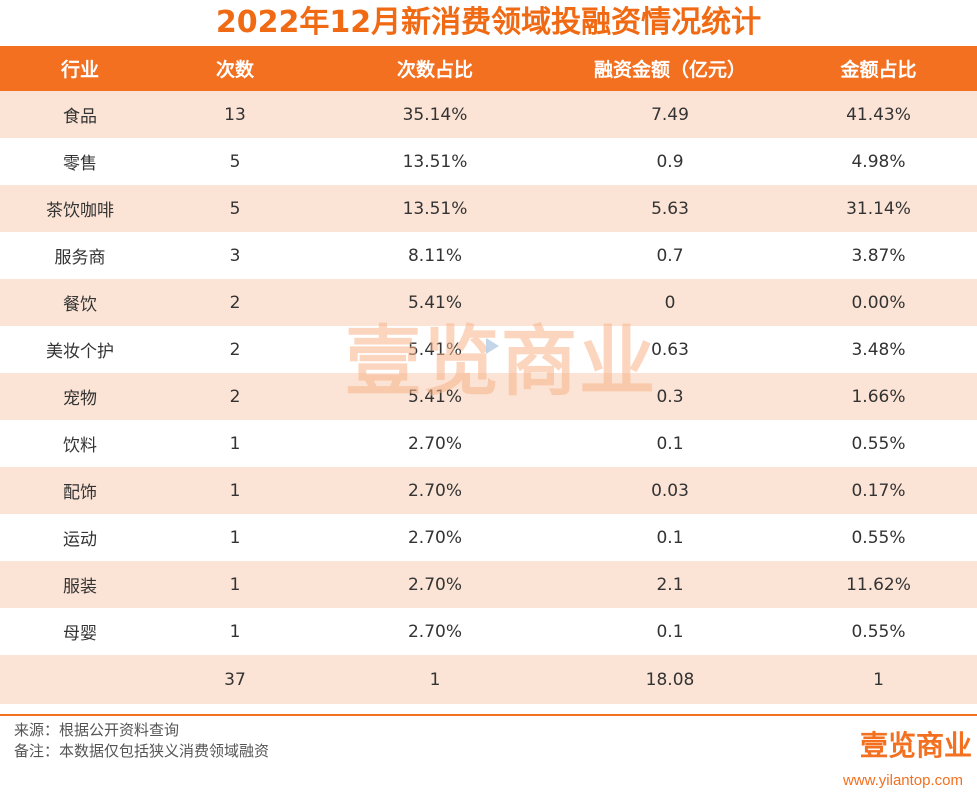 The image size is (977, 798). Describe the element at coordinates (670, 208) in the screenshot. I see `cell-amount: 5.63` at that location.